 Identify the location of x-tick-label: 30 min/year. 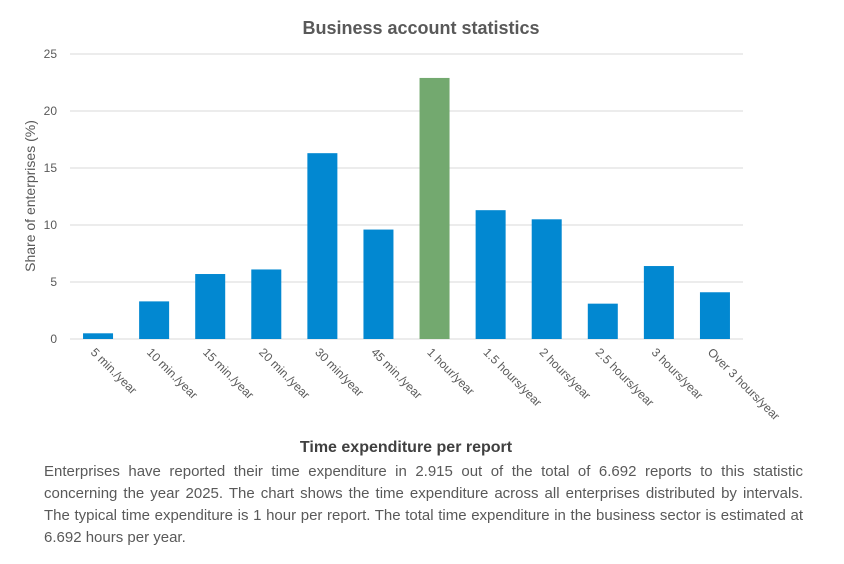
(339, 372).